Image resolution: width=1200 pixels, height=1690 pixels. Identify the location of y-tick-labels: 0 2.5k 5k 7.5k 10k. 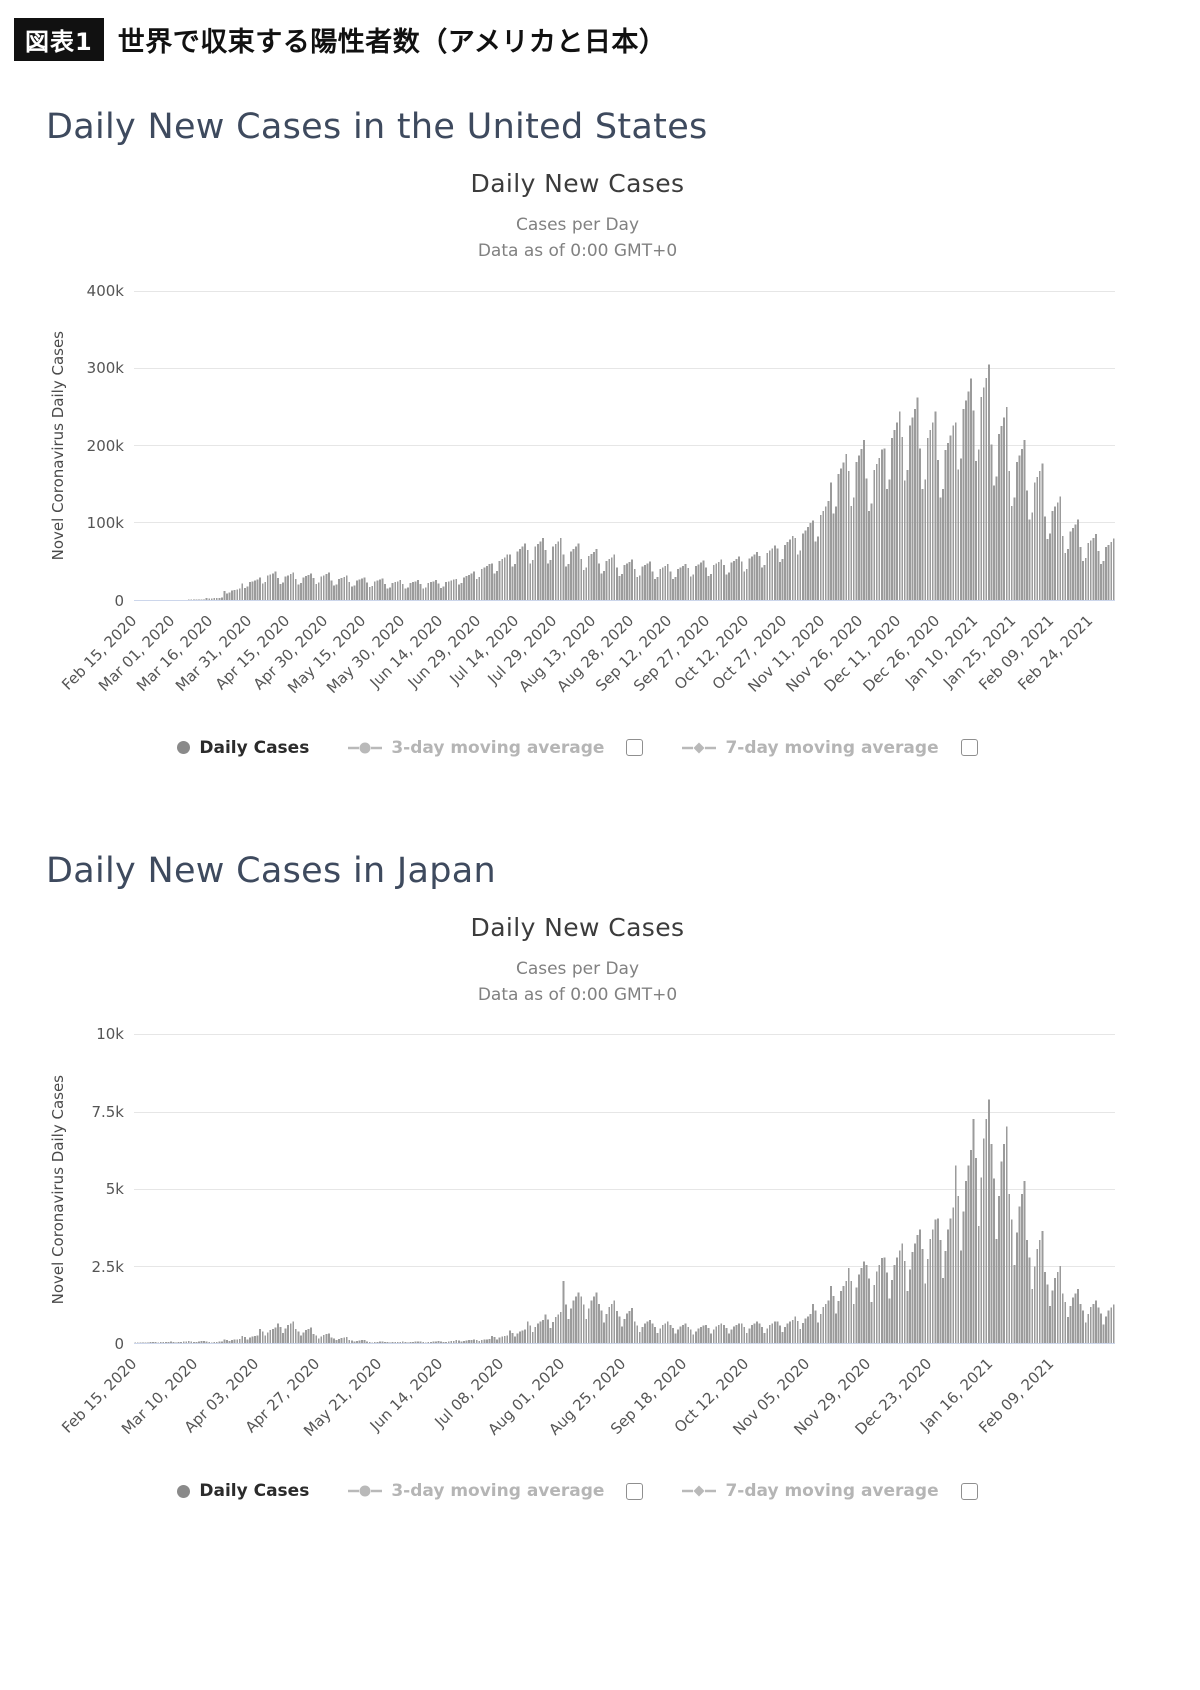
(105, 1189).